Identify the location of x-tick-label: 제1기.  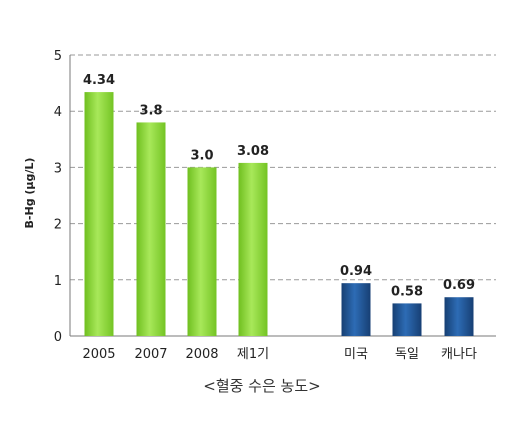
(253, 354).